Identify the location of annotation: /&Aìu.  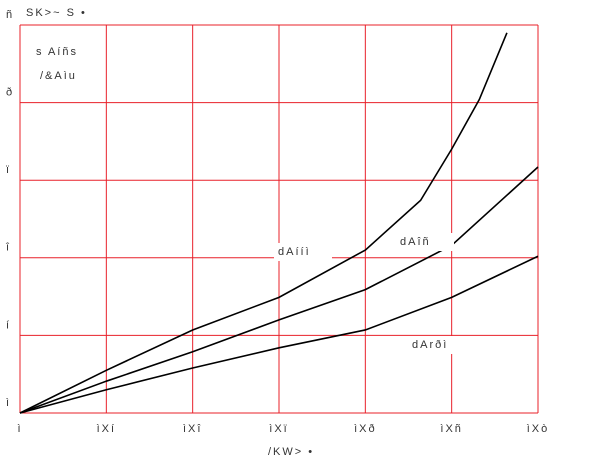
(58, 76).